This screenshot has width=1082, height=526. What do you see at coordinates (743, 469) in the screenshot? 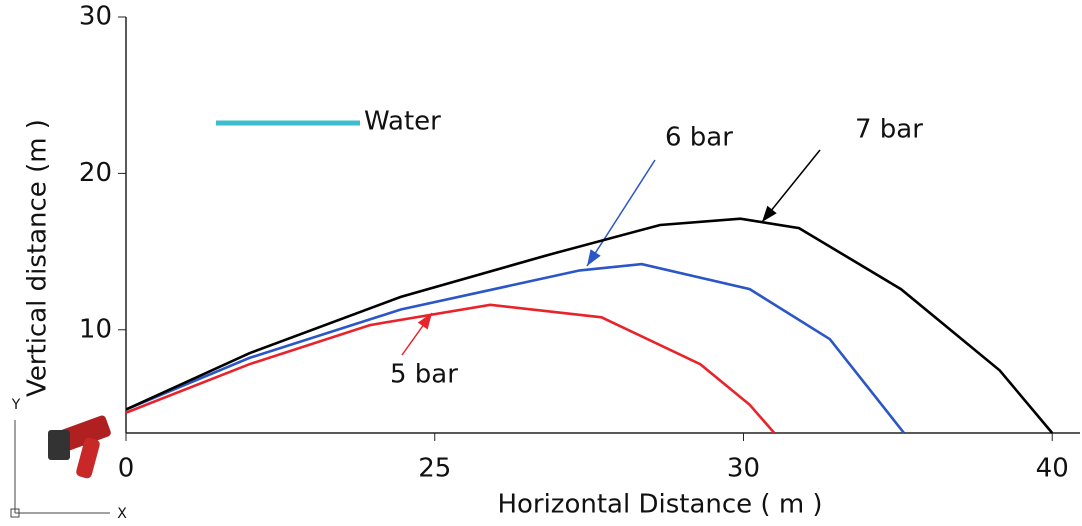
I see `x-tick-label: 30` at bounding box center [743, 469].